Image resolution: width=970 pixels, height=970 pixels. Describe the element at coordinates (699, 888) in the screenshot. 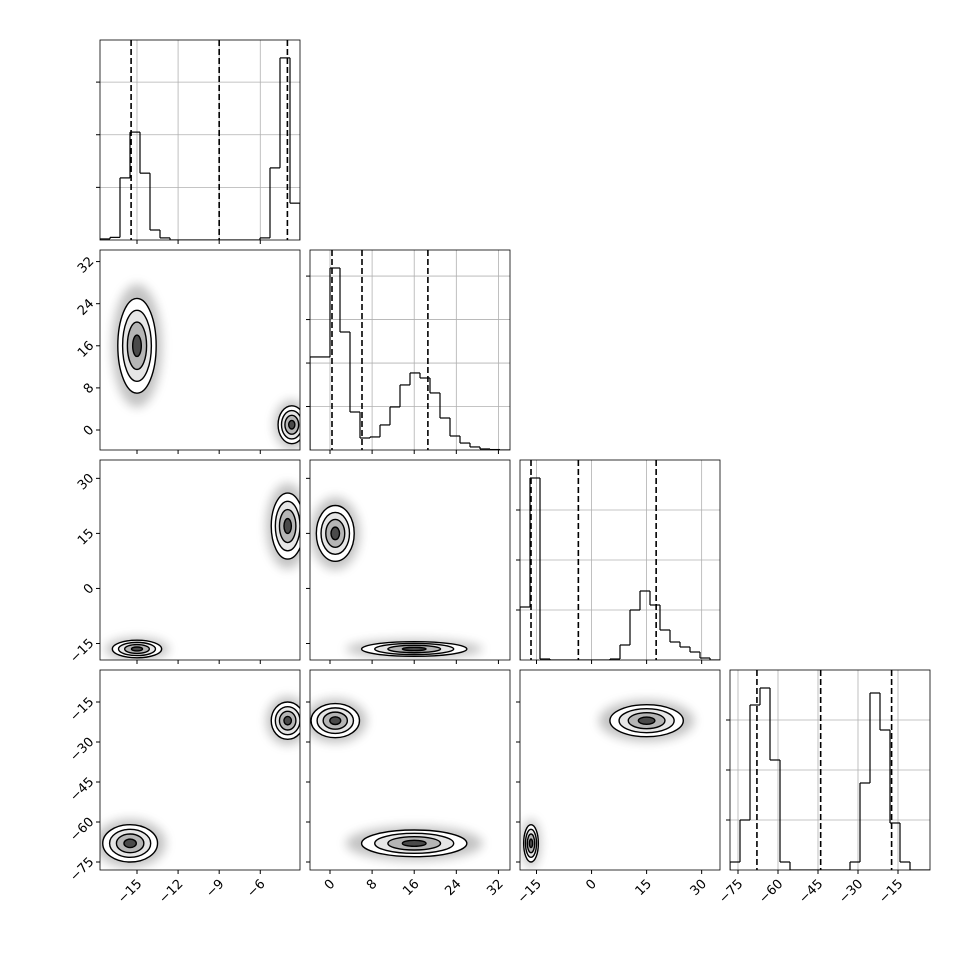

I see `x-tick-label: 30` at that location.